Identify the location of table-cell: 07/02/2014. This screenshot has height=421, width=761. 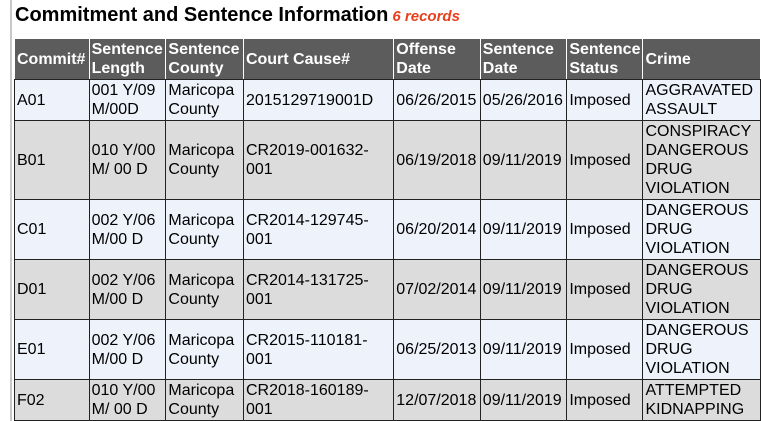
(437, 289).